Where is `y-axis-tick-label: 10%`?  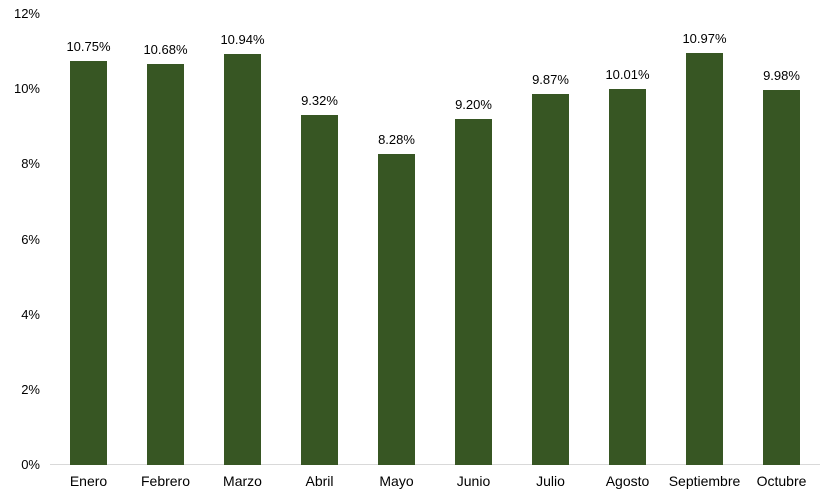
y-axis-tick-label: 10% is located at coordinates (26, 89).